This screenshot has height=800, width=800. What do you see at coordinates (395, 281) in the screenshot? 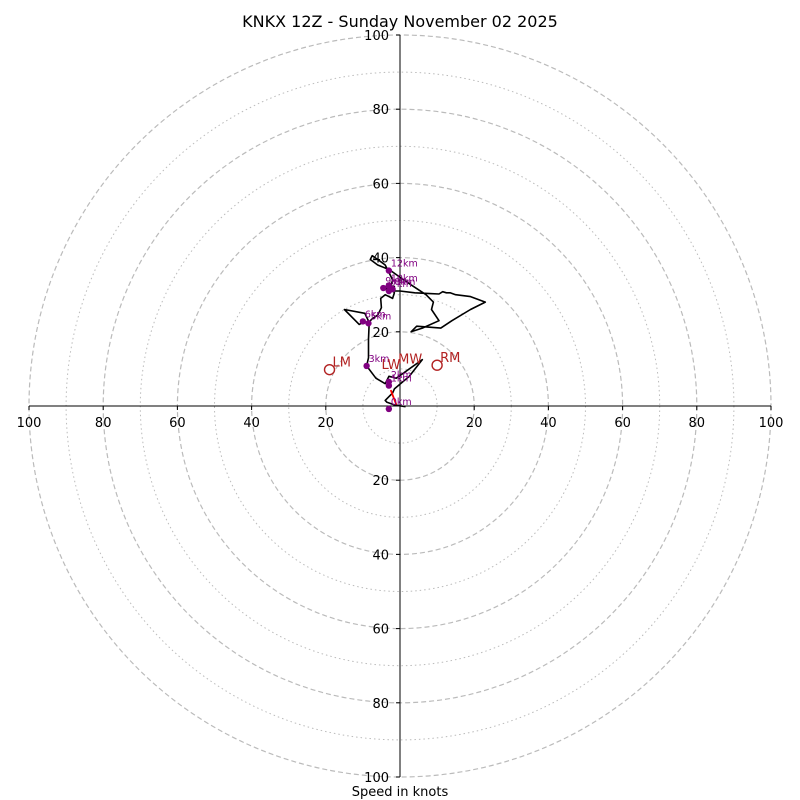
I see `height-marker-label: 9km` at bounding box center [395, 281].